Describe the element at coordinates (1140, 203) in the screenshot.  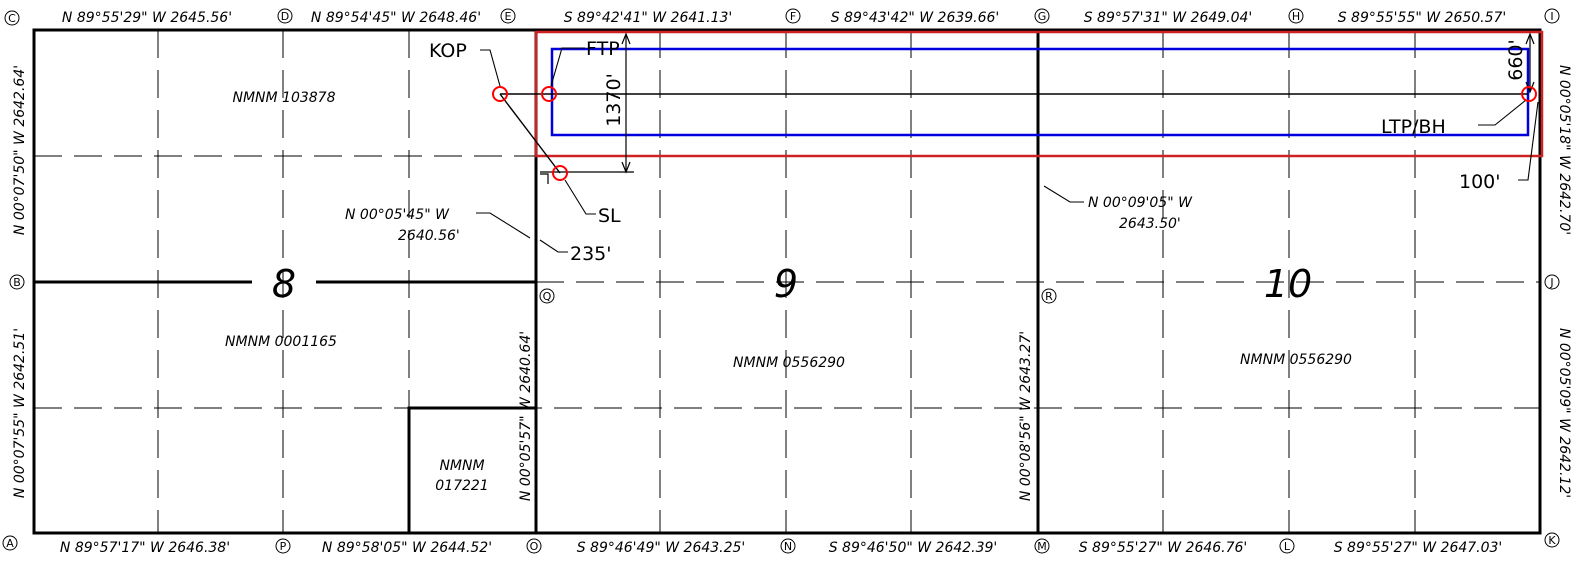
I see `bearing-r-g-line1: N 00°09'05" W` at that location.